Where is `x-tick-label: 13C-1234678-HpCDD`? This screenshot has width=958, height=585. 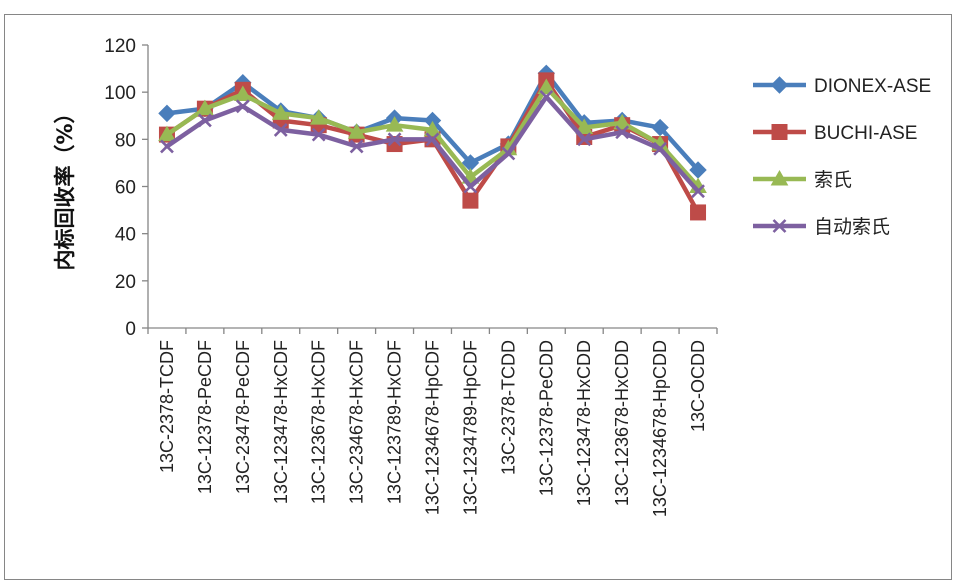 x-tick-label: 13C-1234678-HpCDD is located at coordinates (660, 428).